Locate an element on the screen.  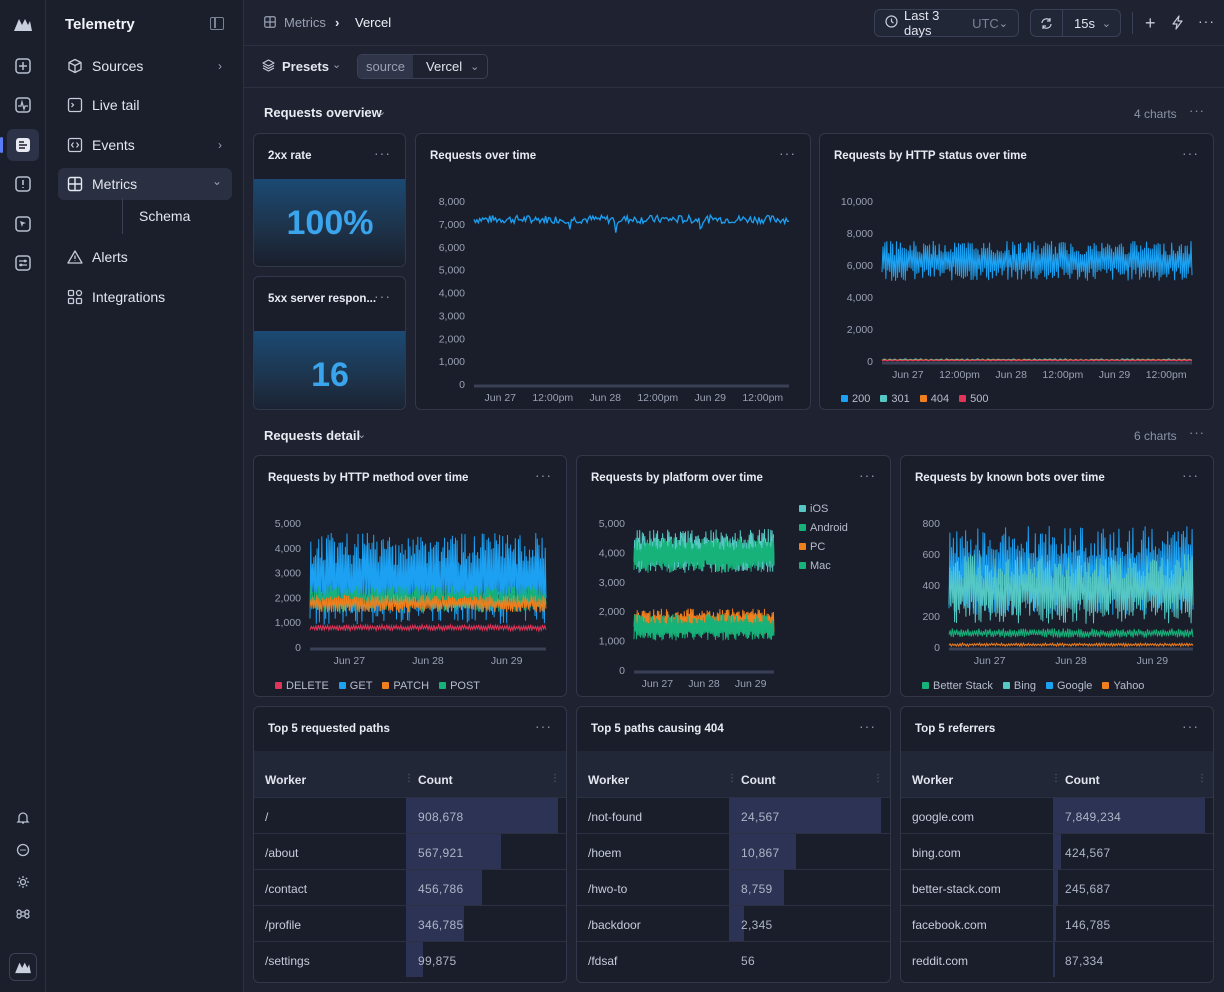
workspace-avatar is located at coordinates (23, 967).